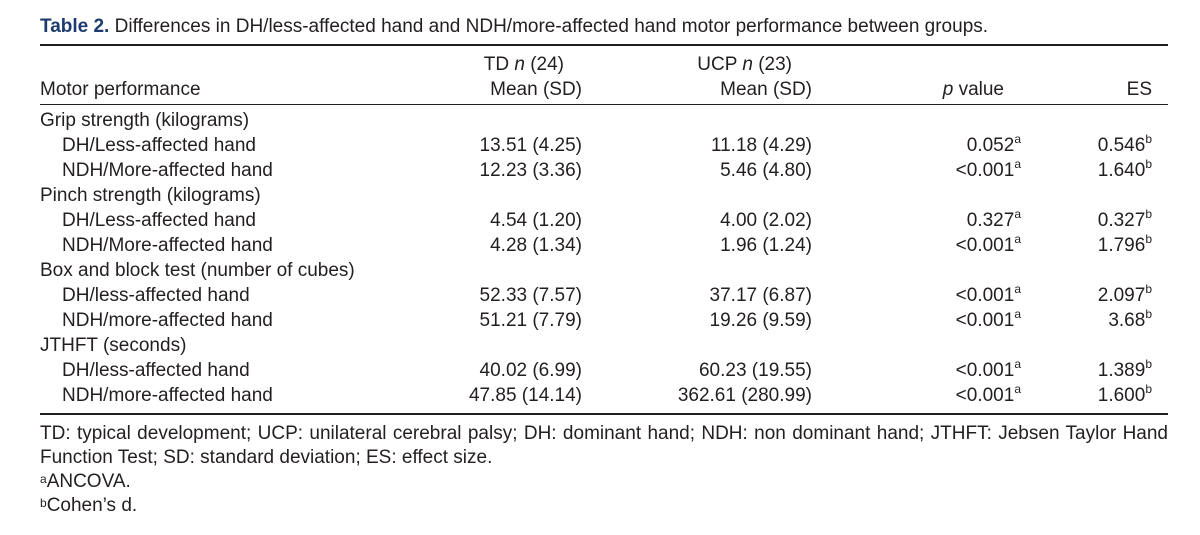 The height and width of the screenshot is (535, 1200). Describe the element at coordinates (766, 220) in the screenshot. I see `ucp-value: 4.00 (2.02)` at that location.